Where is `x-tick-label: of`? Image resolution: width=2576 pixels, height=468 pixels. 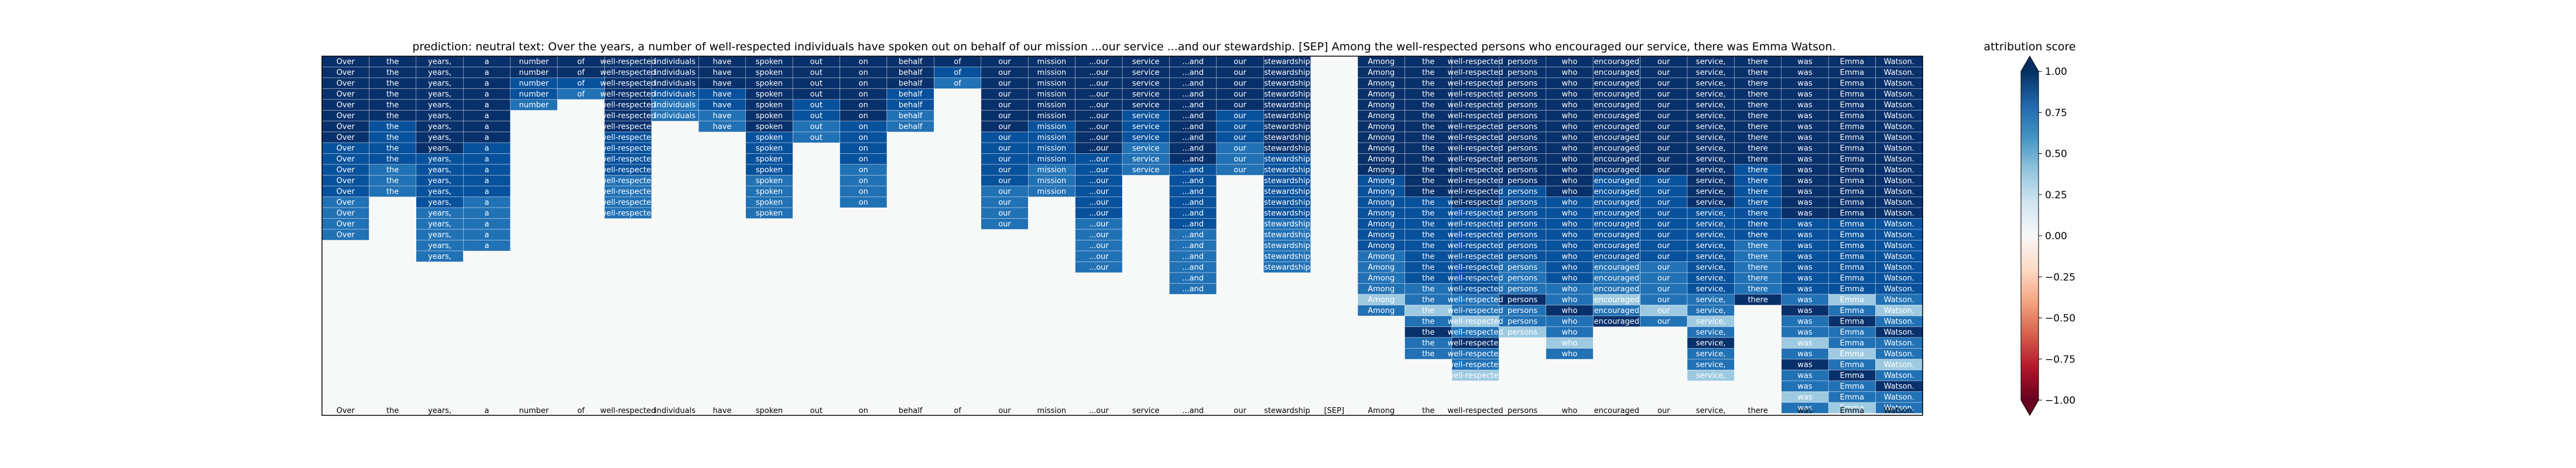
x-tick-label: of is located at coordinates (957, 411).